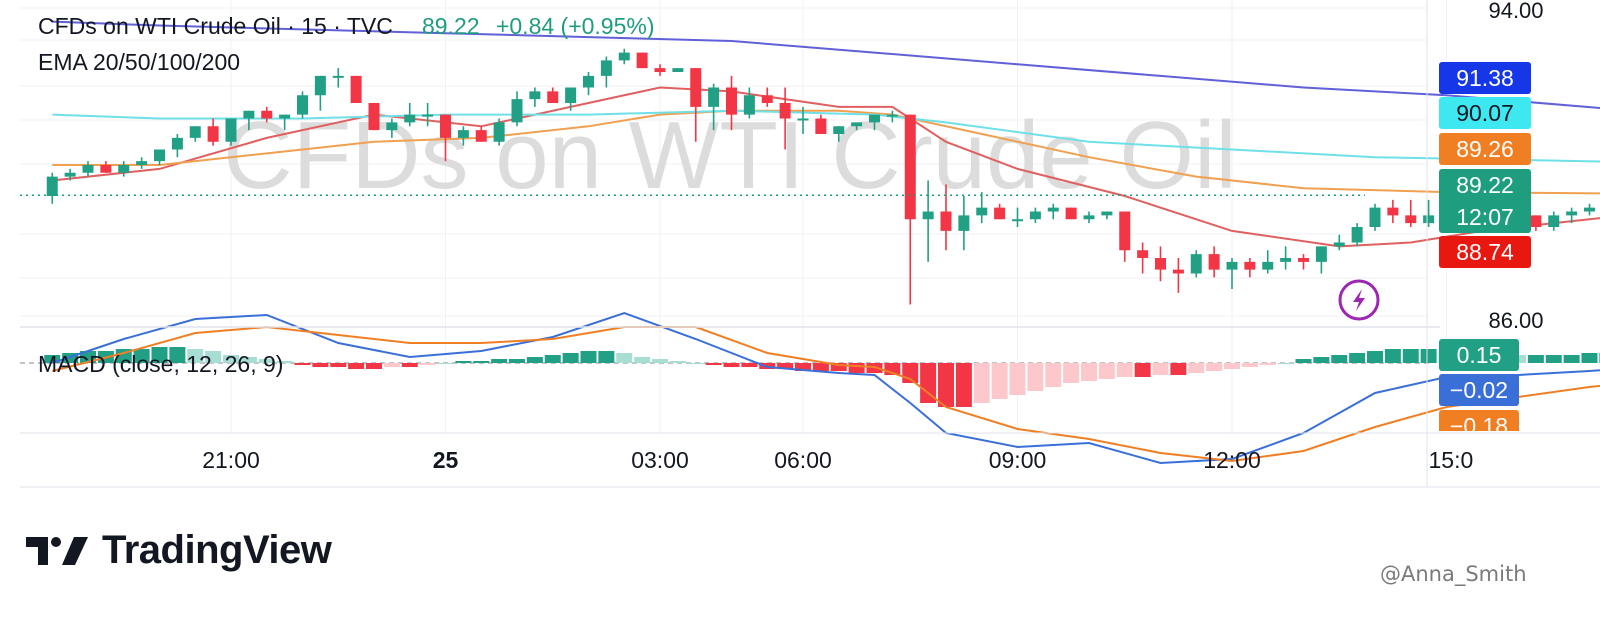 The height and width of the screenshot is (632, 1600). Describe the element at coordinates (1485, 252) in the screenshot. I see `price-badge-bg` at that location.